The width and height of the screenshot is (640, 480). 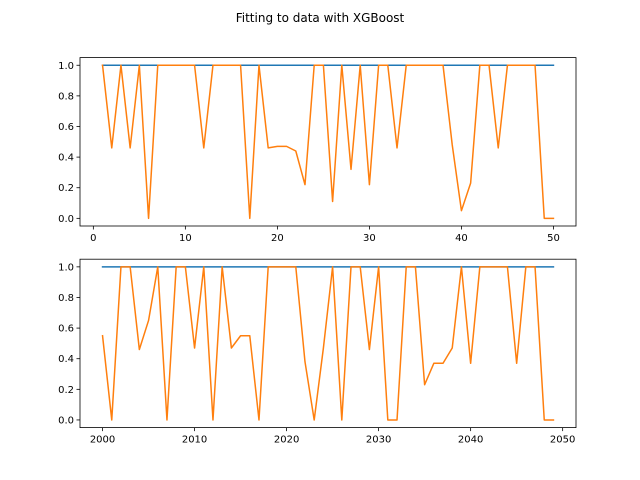 I want to click on x-tick-label: 10, so click(x=185, y=238).